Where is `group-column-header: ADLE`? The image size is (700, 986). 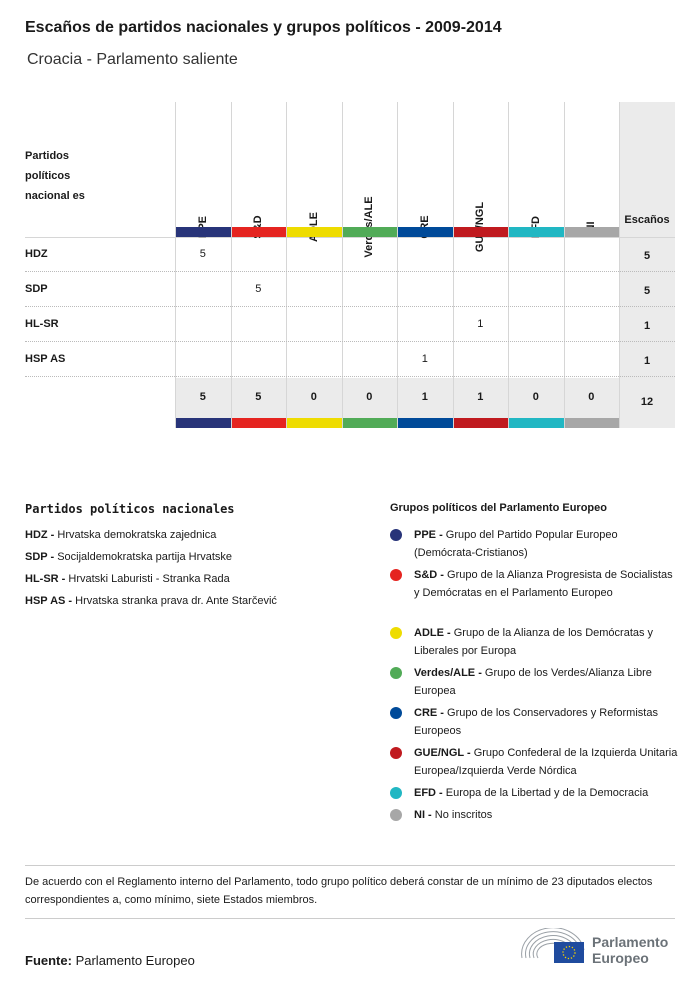
group-column-header: ADLE is located at coordinates (314, 172).